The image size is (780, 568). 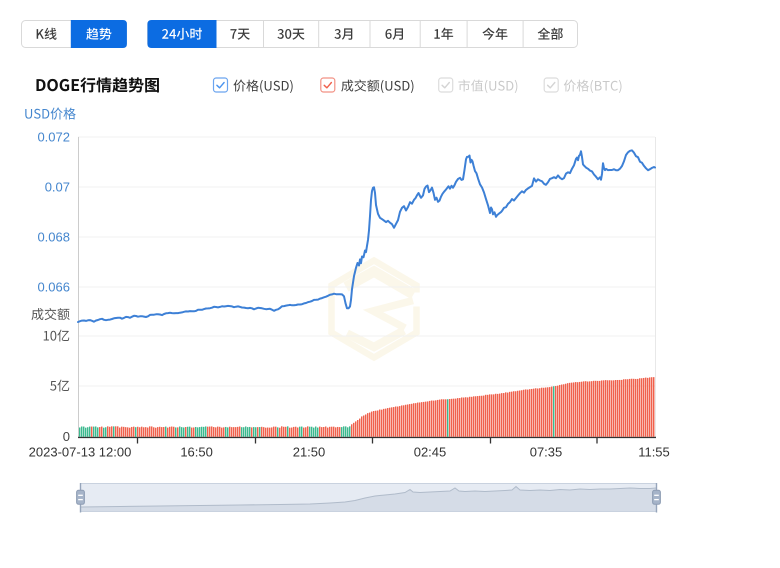 I want to click on svg-text: 02:45, so click(x=430, y=452).